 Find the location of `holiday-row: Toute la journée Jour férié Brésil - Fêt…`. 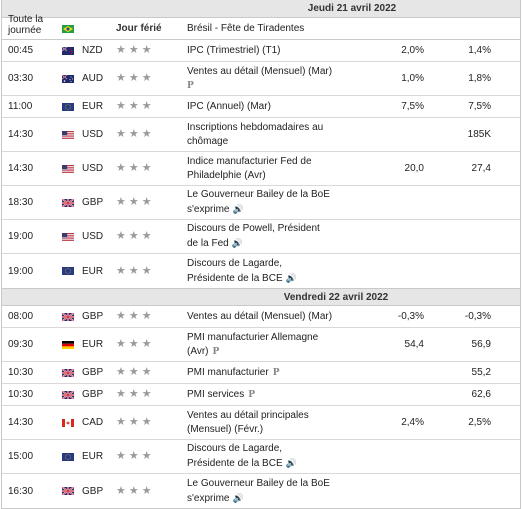

holiday-row: Toute la journée Jour férié Brésil - Fêt… is located at coordinates (261, 27).